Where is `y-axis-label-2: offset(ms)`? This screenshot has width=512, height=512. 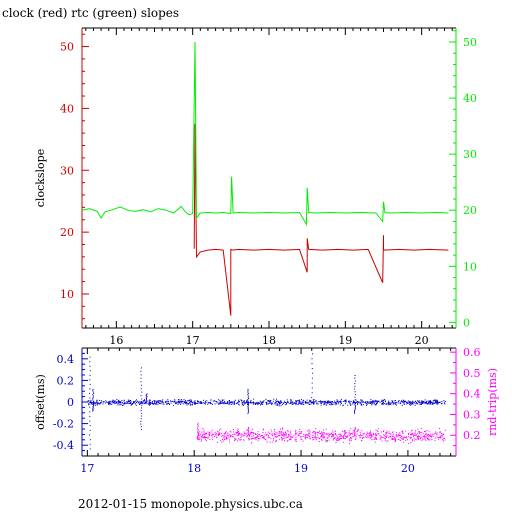
y-axis-label-2: offset(ms) is located at coordinates (40, 402).